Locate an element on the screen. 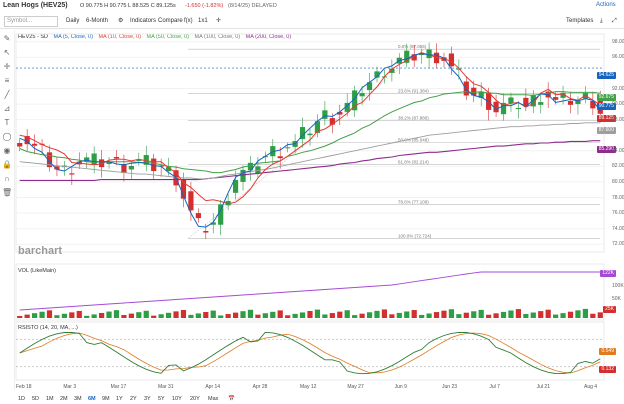 The image size is (624, 404). timeframe-2m: 2M is located at coordinates (64, 399).